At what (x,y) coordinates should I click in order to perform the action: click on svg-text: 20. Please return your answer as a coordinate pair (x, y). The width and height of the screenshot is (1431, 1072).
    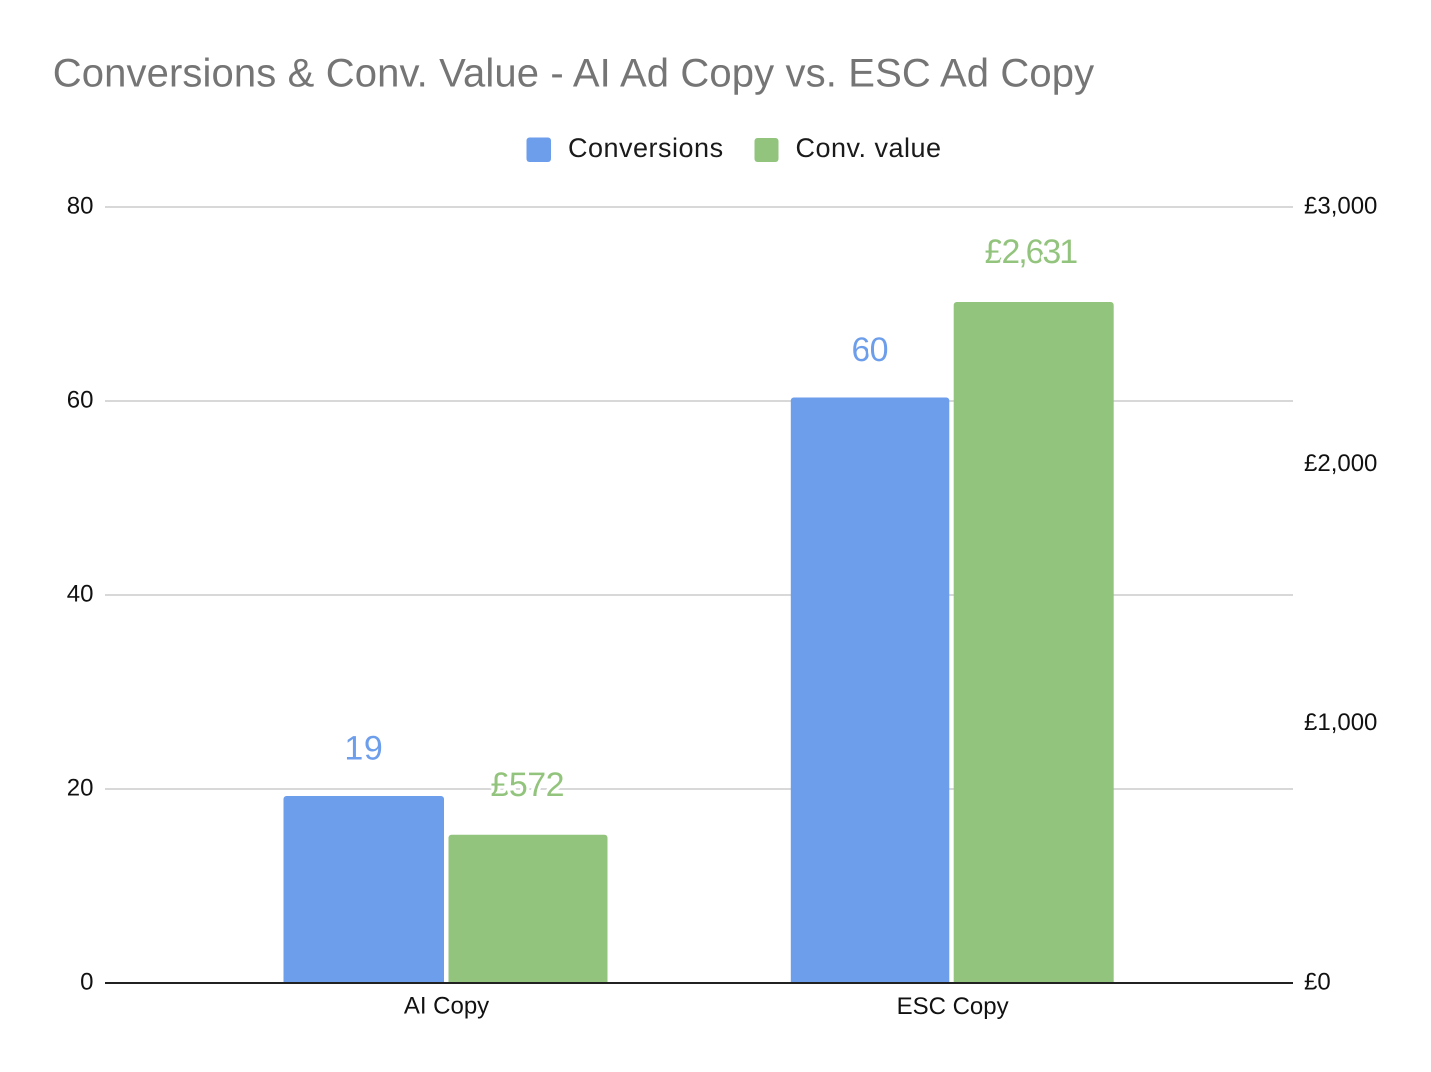
    Looking at the image, I should click on (80, 788).